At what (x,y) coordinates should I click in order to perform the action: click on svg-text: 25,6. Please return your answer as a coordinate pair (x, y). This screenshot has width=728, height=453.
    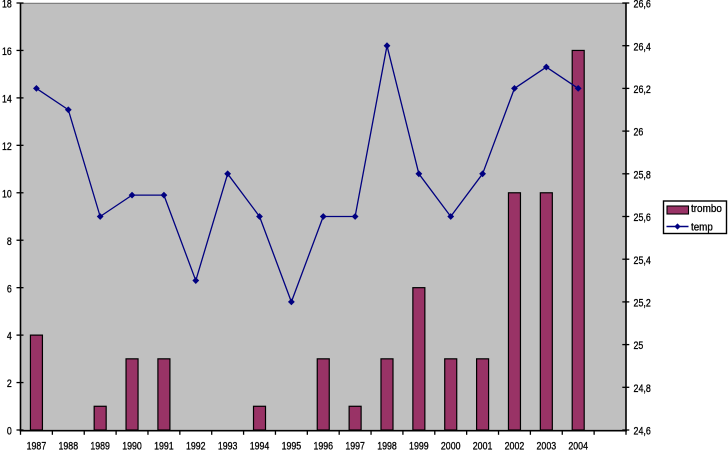
    Looking at the image, I should click on (642, 218).